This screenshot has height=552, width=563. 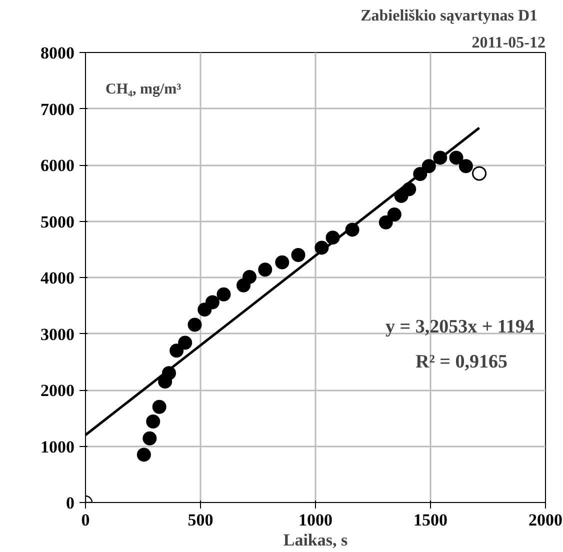 I want to click on y-tick-label: 7000, so click(x=57, y=109).